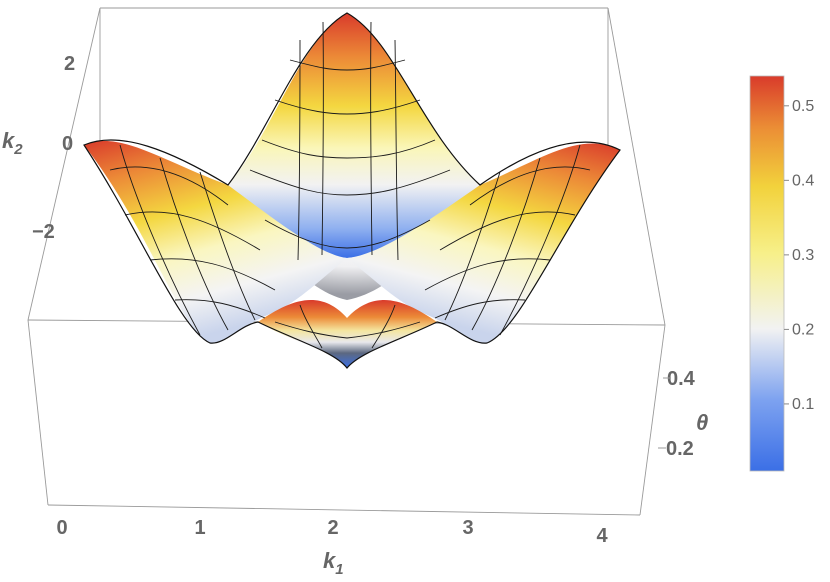  What do you see at coordinates (199, 528) in the screenshot?
I see `k1-tick-1: 1` at bounding box center [199, 528].